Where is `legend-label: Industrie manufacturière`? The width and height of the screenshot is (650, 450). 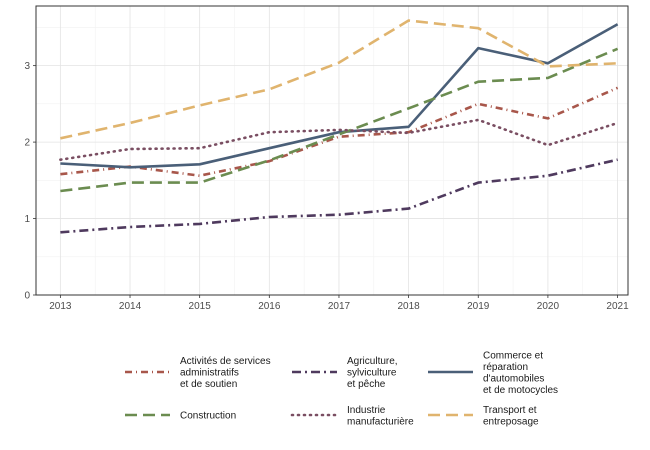 legend-label: Industrie manufacturière is located at coordinates (380, 416).